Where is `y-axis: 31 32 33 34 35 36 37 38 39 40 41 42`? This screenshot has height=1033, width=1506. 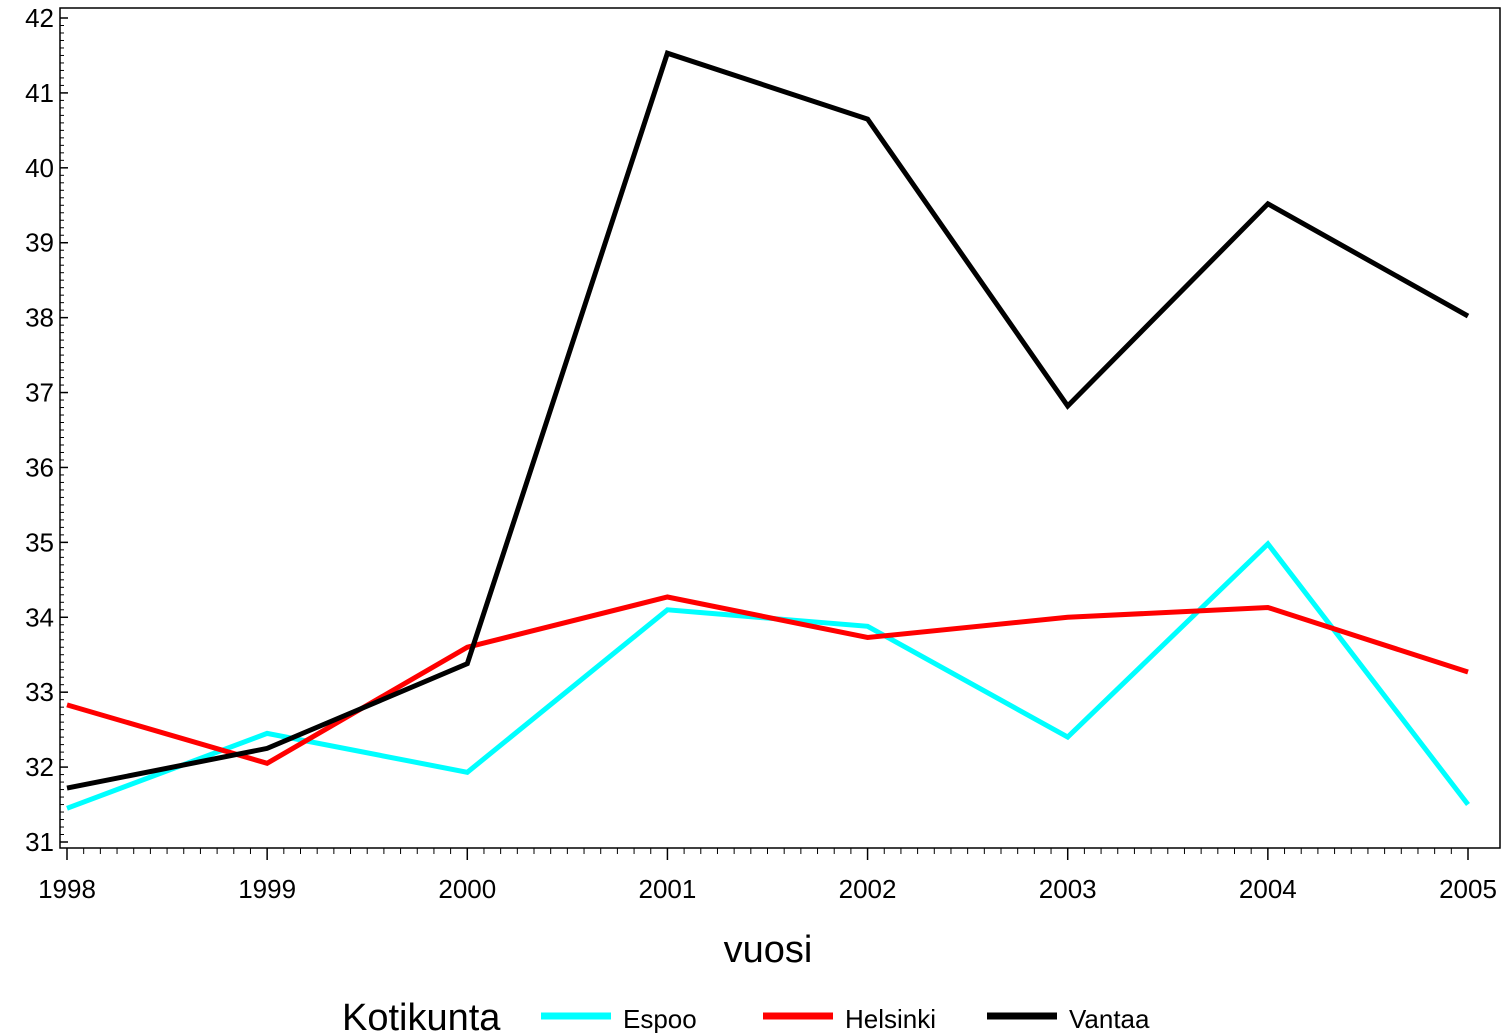
y-axis: 31 32 33 34 35 36 37 38 39 40 41 42 is located at coordinates (46, 430).